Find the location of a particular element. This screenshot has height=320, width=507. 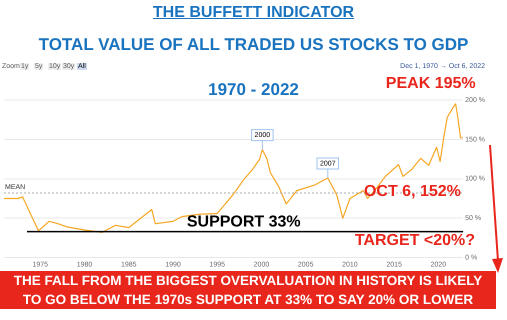

chart-subtitle: TOTAL VALUE OF ALL TRADED US STOCKS TO GDP is located at coordinates (254, 45).